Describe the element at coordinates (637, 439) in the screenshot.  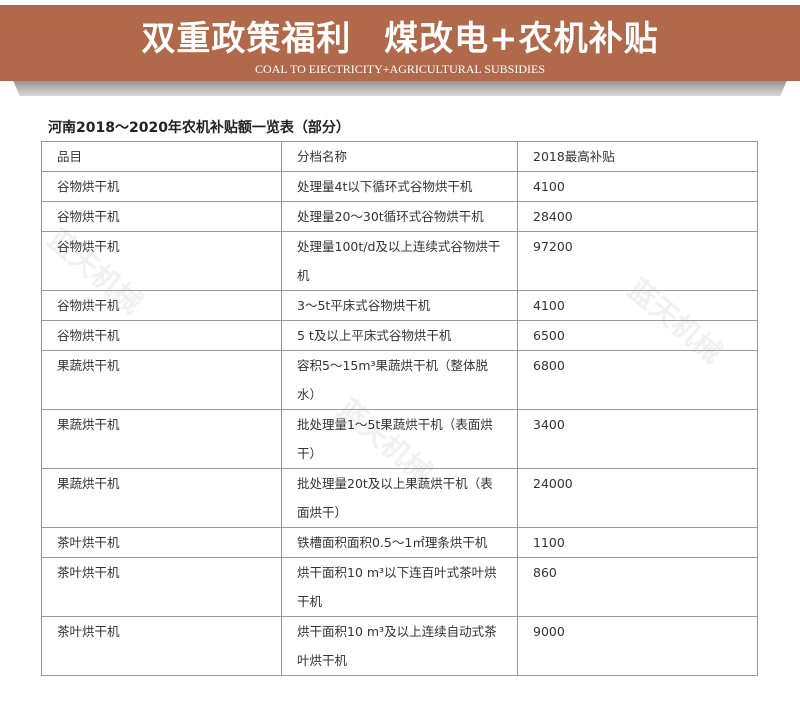
I see `cell-max-subsidy: 3400` at that location.